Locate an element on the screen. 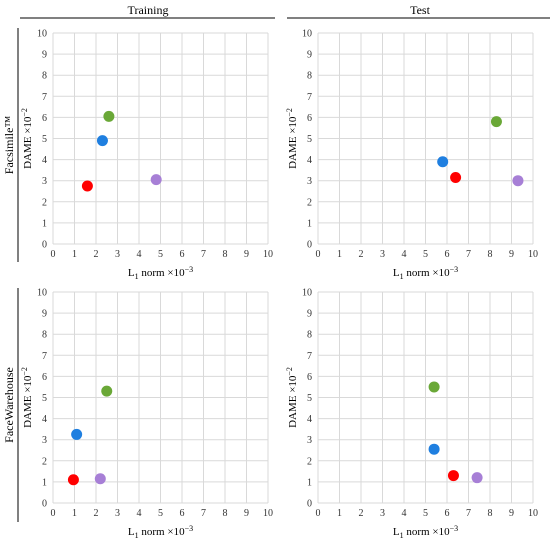 This screenshot has width=550, height=540. x-axis-label-rest: norm ×10 is located at coordinates (162, 273).